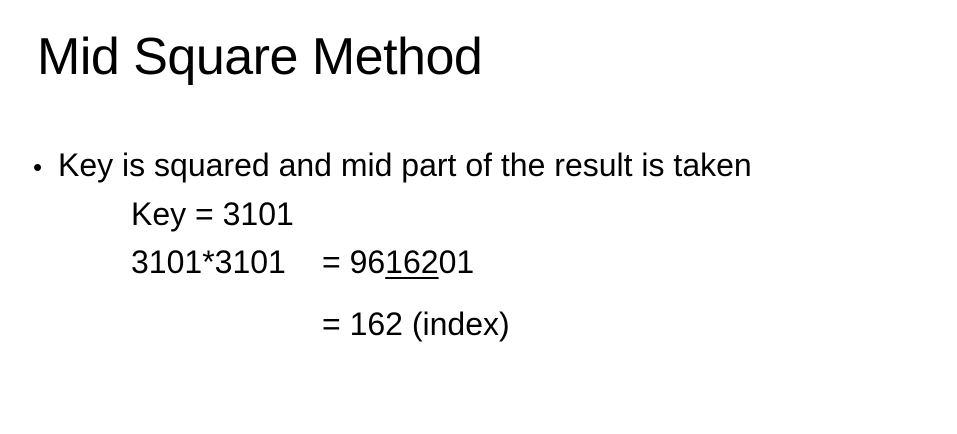 The height and width of the screenshot is (434, 957). What do you see at coordinates (354, 262) in the screenshot?
I see `calculation-rhs-prefix: = 96` at bounding box center [354, 262].